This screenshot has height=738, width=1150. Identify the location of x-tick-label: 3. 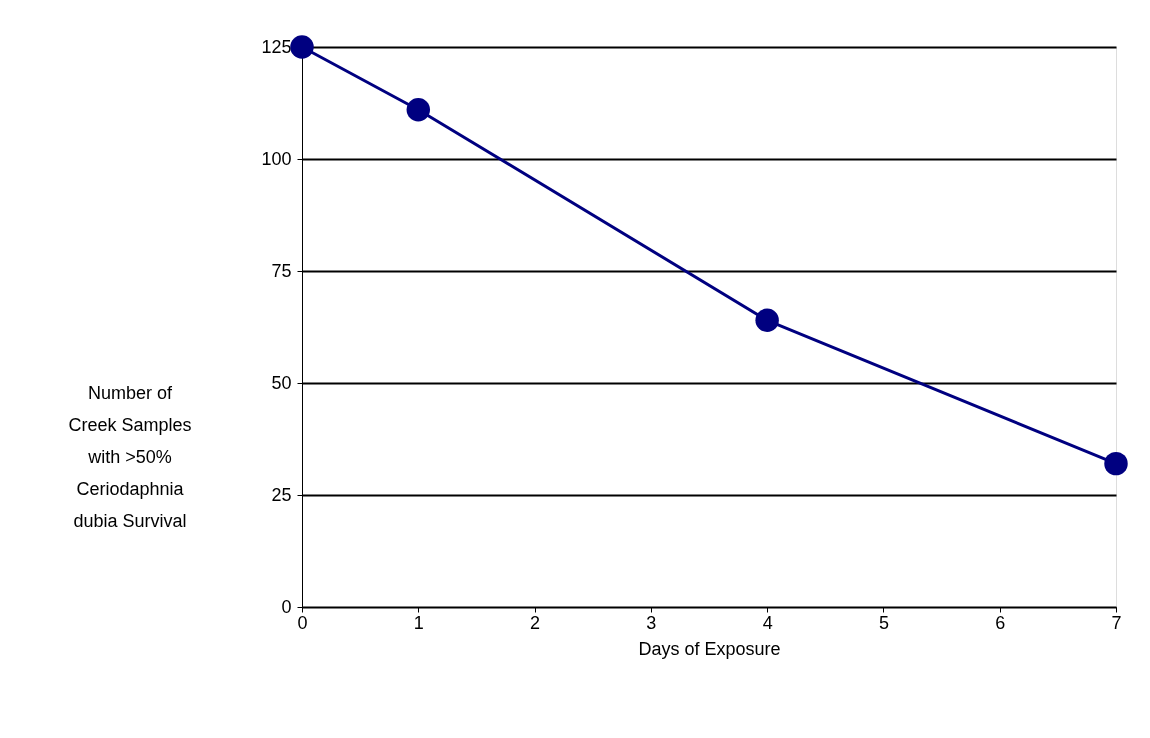
(651, 622).